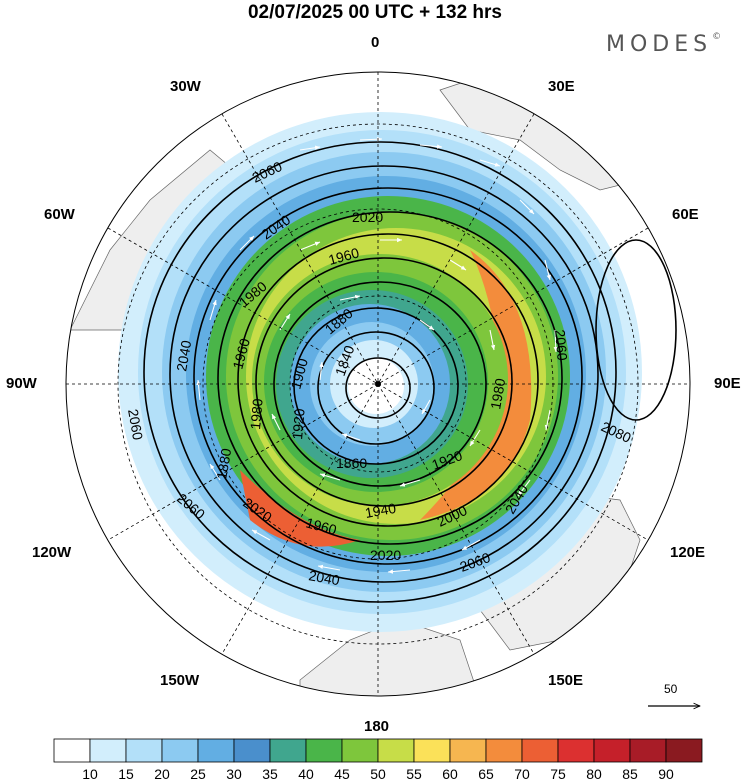  Describe the element at coordinates (727, 383) in the screenshot. I see `lon-label-right: 90E` at that location.